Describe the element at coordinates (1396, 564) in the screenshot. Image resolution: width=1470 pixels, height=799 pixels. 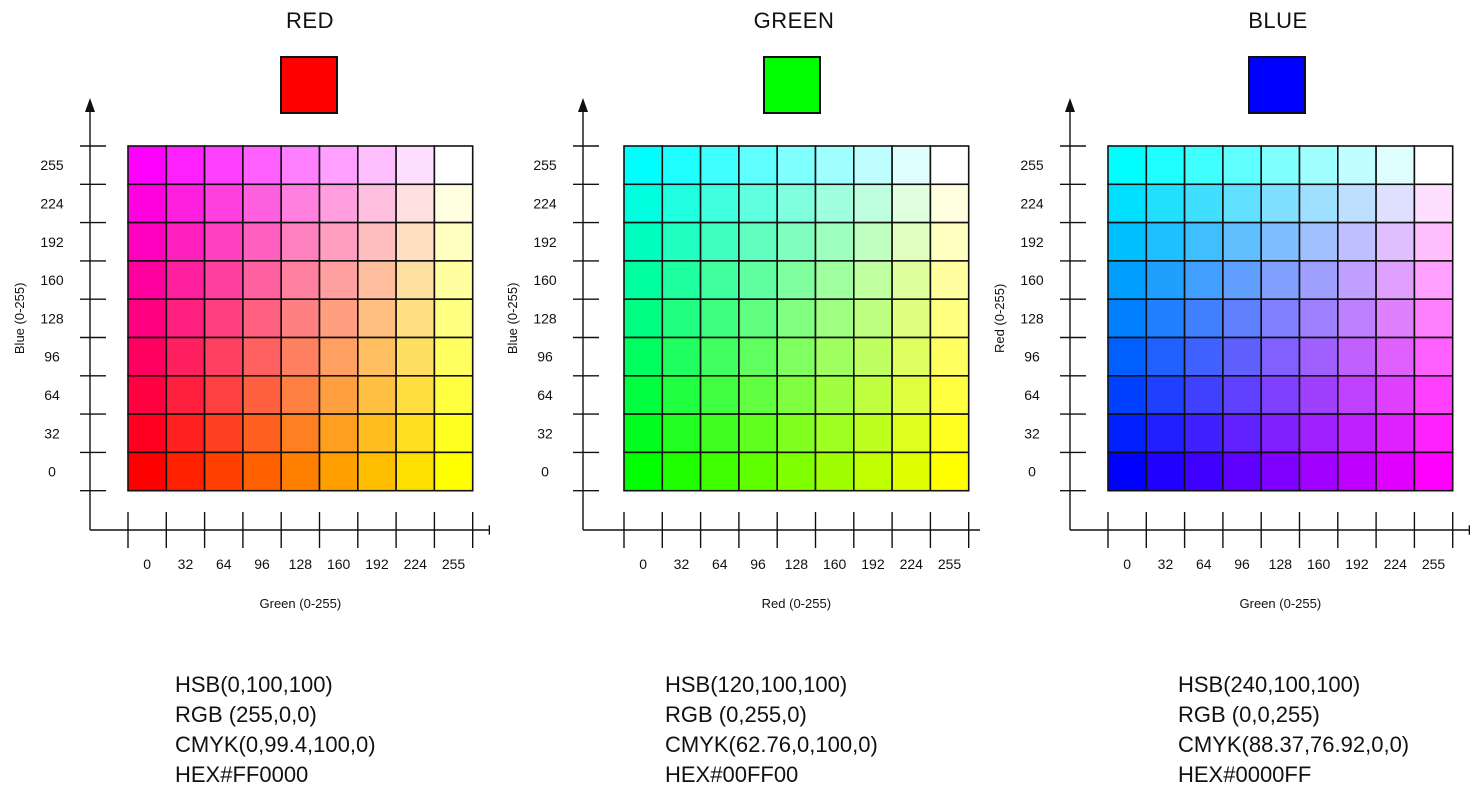
I see `x-tick-label: 224` at that location.